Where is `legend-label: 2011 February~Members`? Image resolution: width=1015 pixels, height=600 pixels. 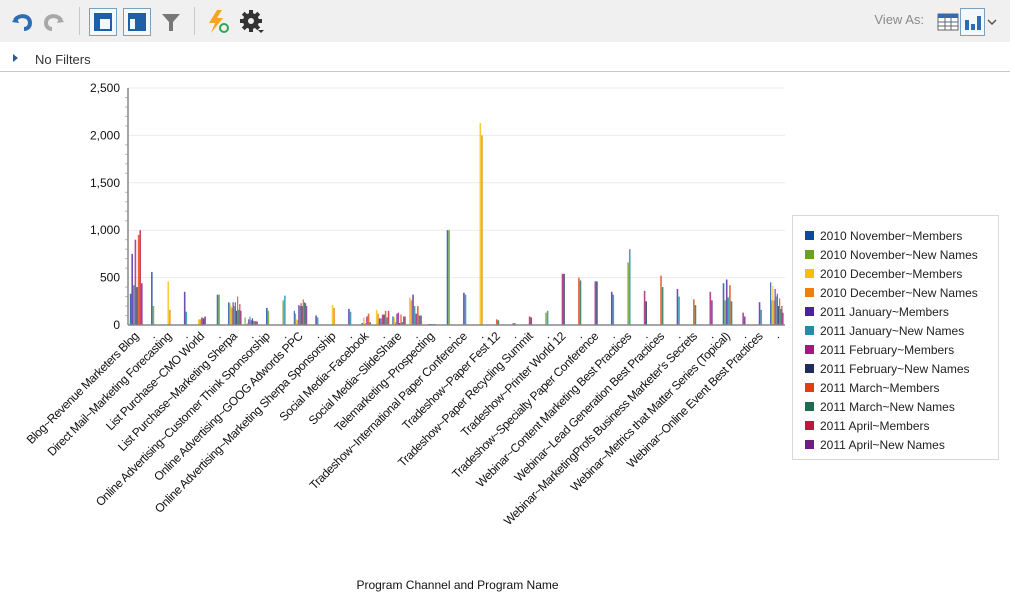
legend-label: 2011 February~Members is located at coordinates (887, 349).